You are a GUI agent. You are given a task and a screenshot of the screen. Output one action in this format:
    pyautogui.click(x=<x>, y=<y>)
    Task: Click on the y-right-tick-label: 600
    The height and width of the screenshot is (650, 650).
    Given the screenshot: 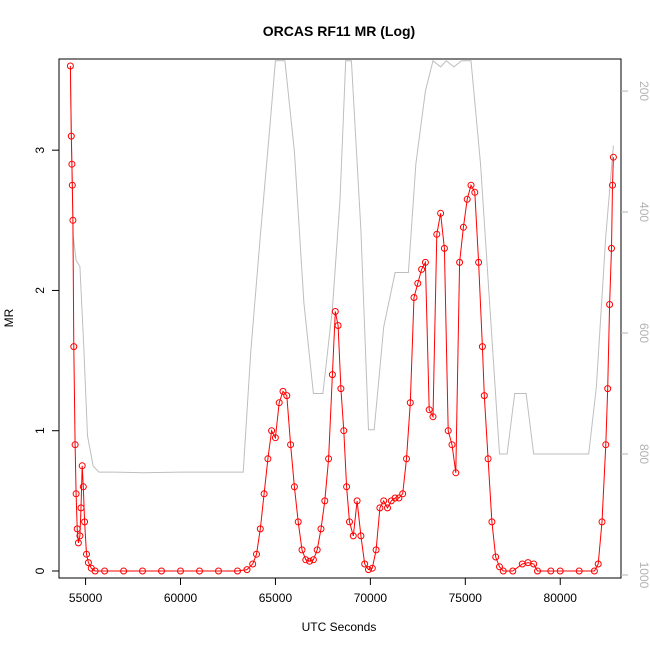 What is the action you would take?
    pyautogui.click(x=643, y=333)
    